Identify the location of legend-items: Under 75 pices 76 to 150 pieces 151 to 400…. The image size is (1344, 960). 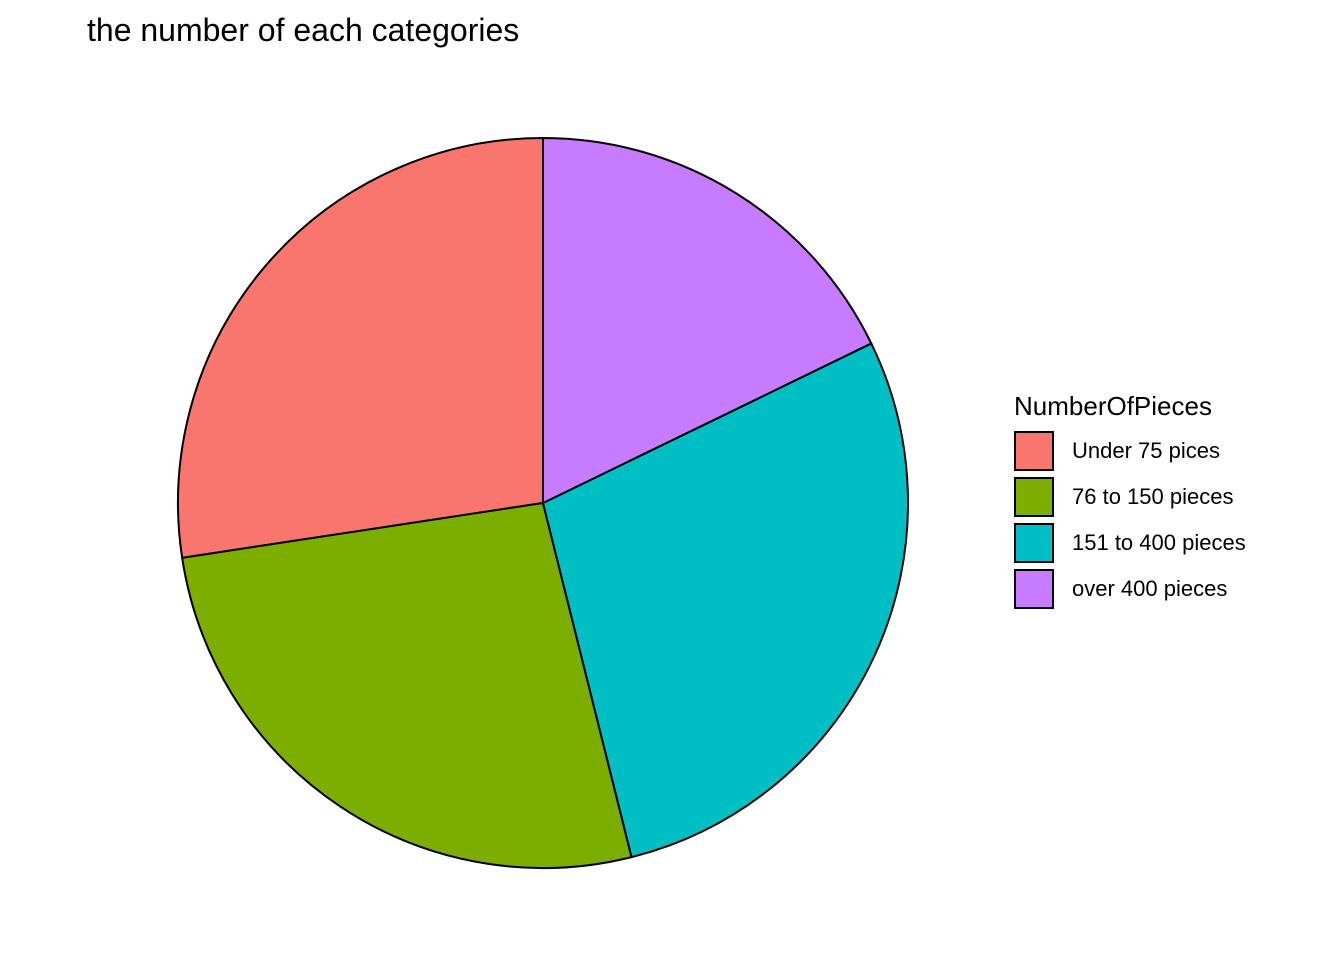
(1130, 520).